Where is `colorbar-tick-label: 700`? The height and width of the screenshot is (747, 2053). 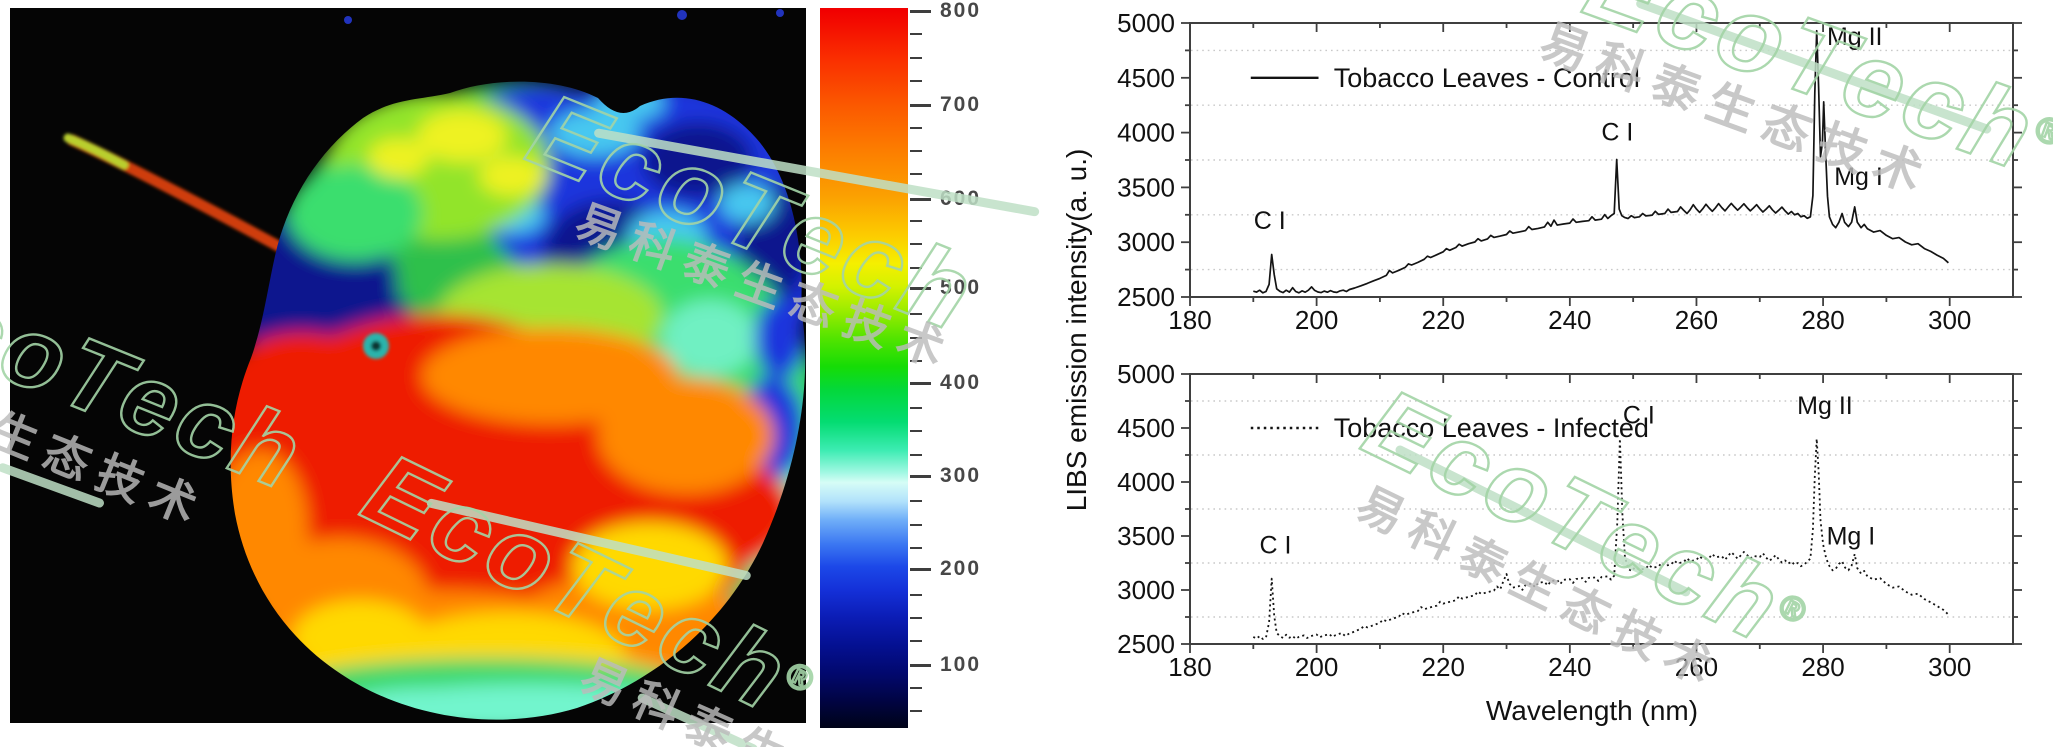
colorbar-tick-label: 700 is located at coordinates (961, 104).